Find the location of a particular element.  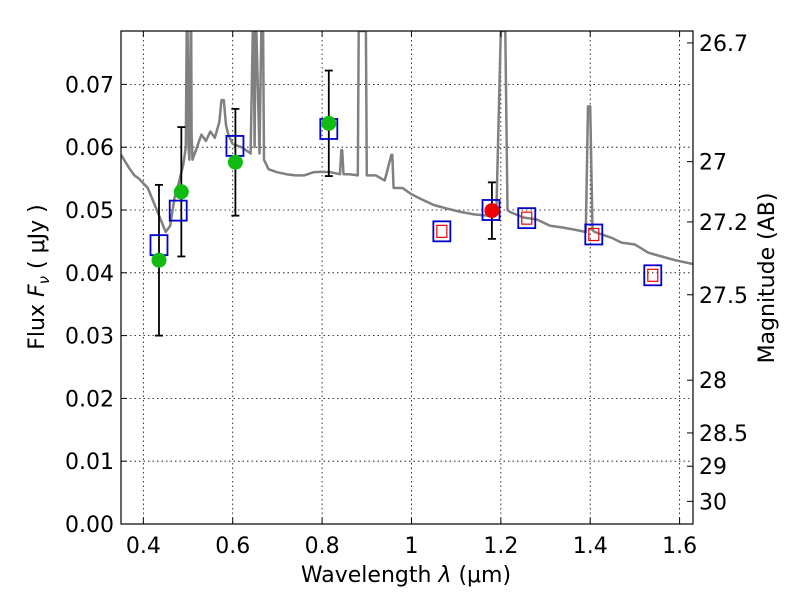

x-tick-label: 0.4 is located at coordinates (143, 546).